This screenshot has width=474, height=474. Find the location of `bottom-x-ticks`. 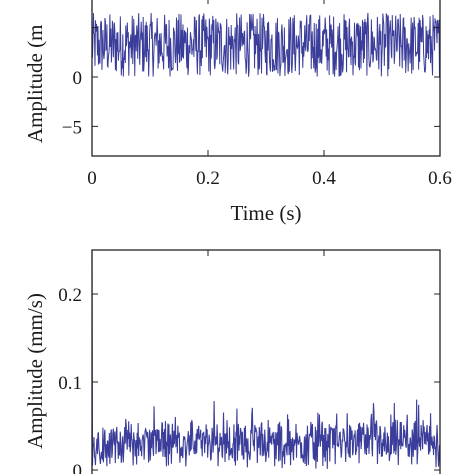

bottom-x-ticks is located at coordinates (266, 253).